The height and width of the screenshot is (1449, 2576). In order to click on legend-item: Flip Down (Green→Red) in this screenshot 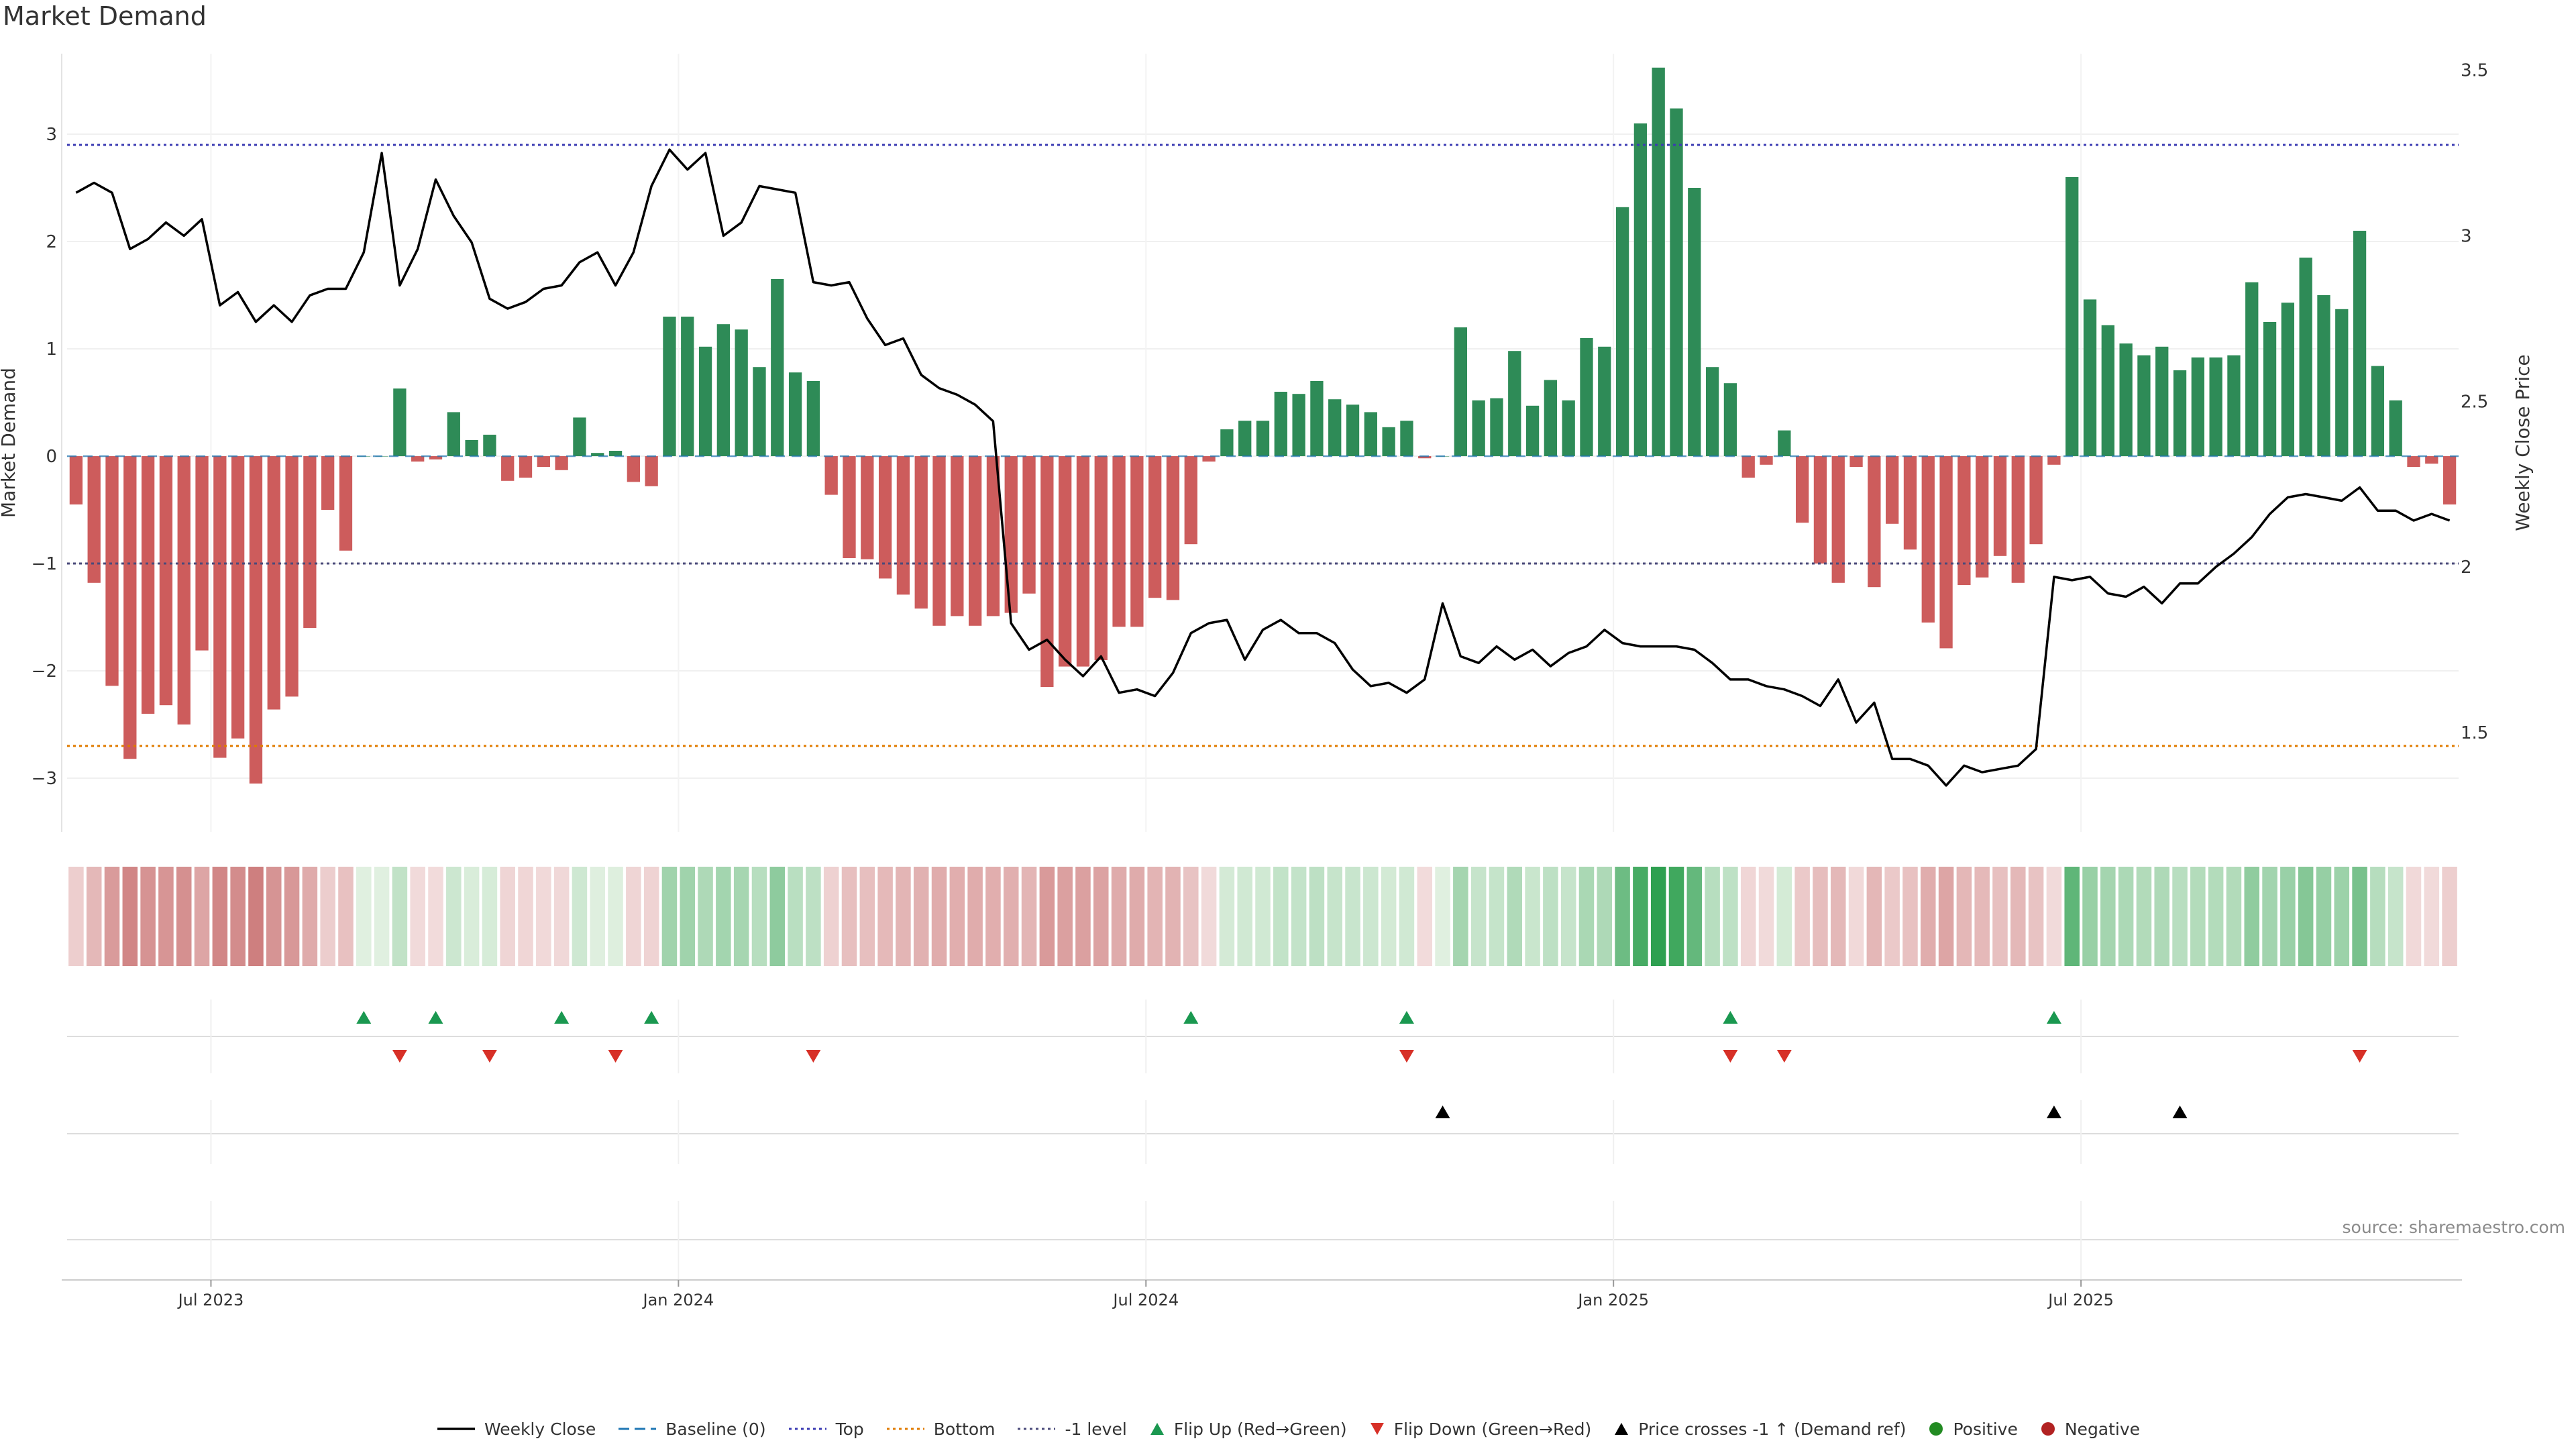, I will do `click(1479, 1429)`.